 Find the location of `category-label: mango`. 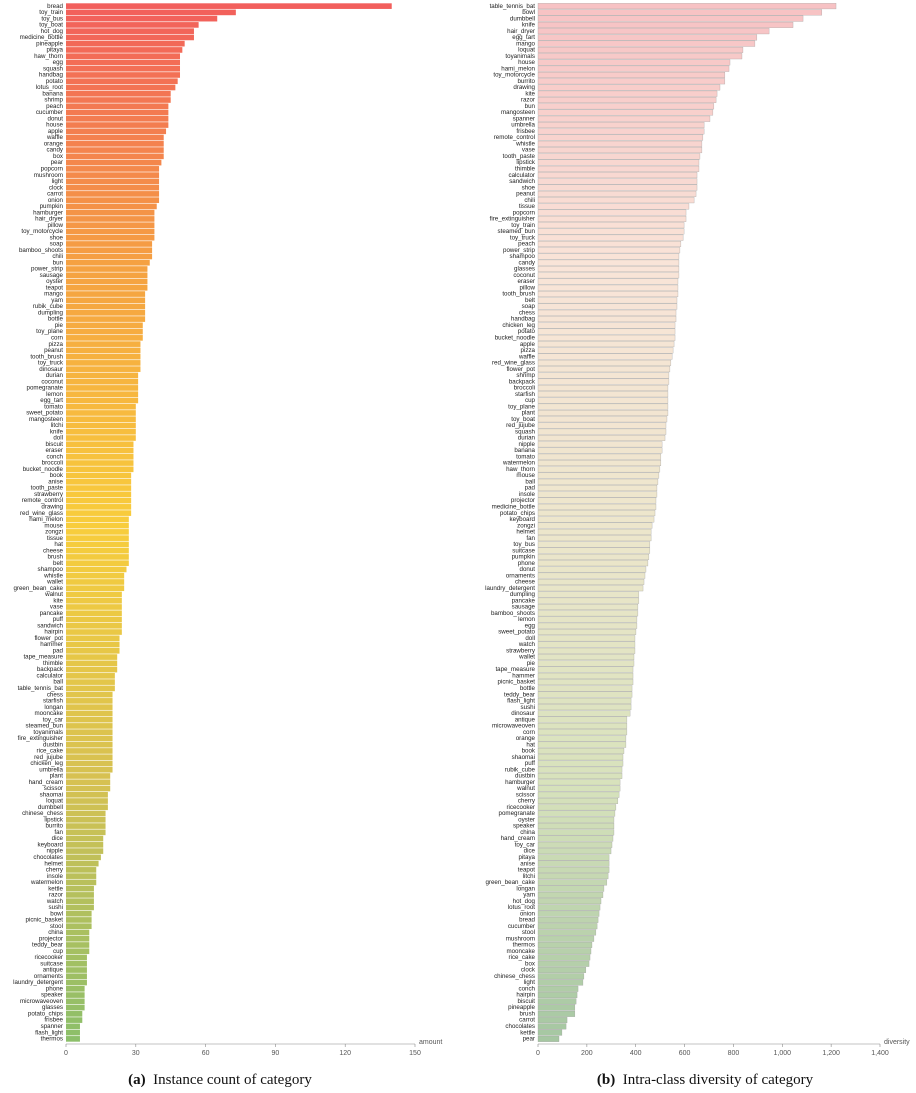

category-label: mango is located at coordinates (53, 294).